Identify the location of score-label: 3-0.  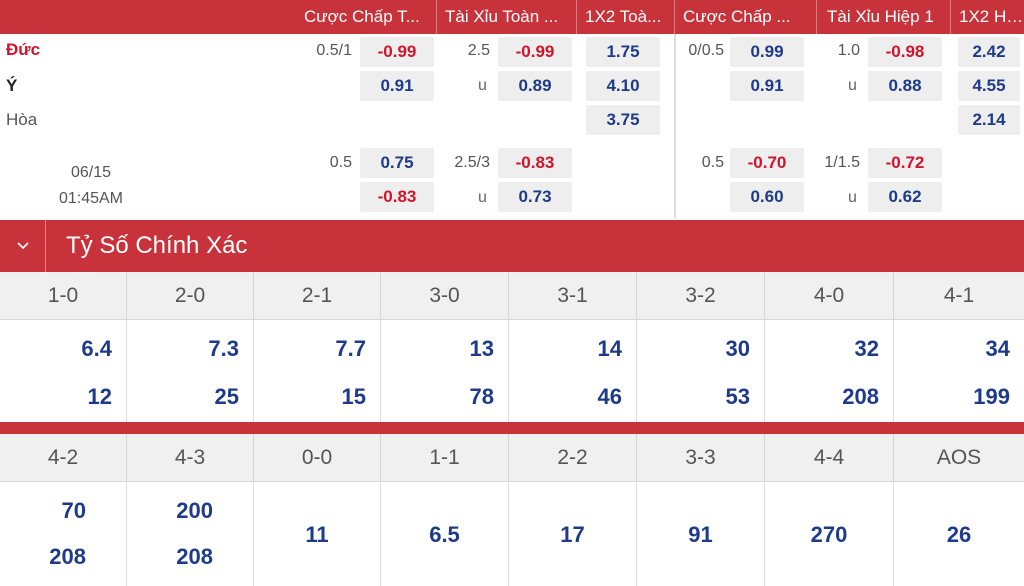
(445, 296).